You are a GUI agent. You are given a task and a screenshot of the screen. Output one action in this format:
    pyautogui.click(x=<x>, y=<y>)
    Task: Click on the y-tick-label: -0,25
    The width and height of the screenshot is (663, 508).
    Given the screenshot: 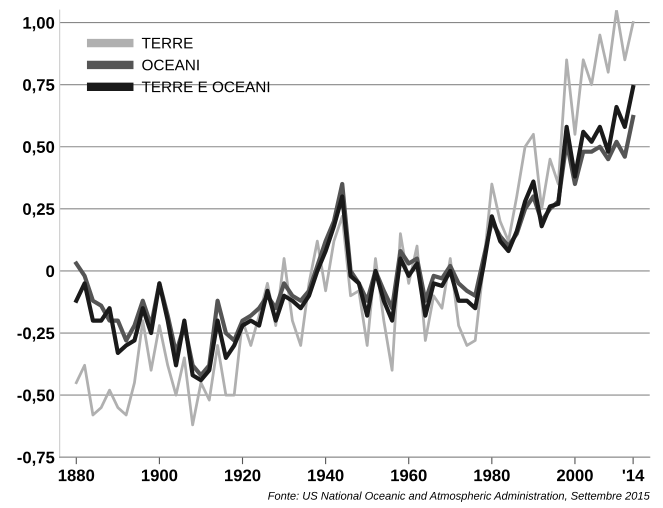 What is the action you would take?
    pyautogui.click(x=35, y=334)
    